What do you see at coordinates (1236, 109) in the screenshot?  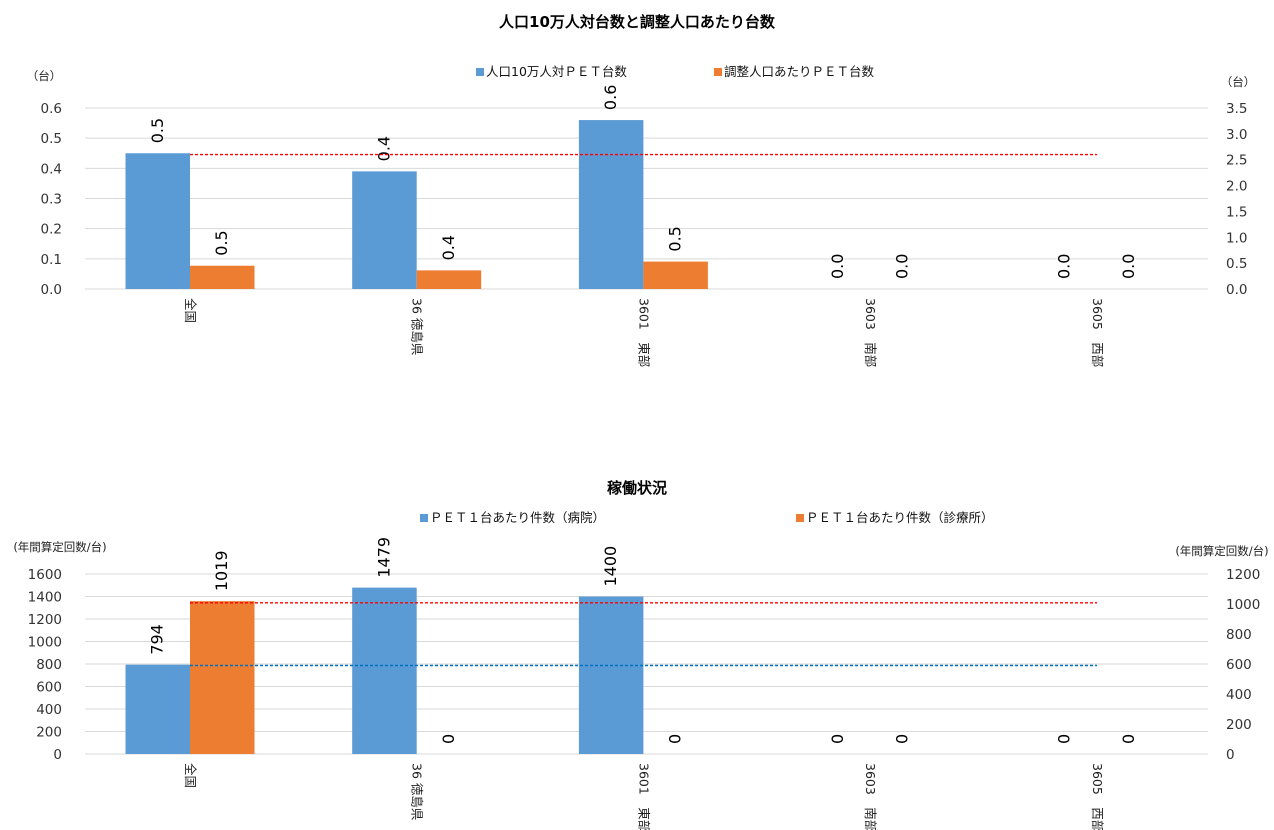 I see `right-tick-label: 3.5` at bounding box center [1236, 109].